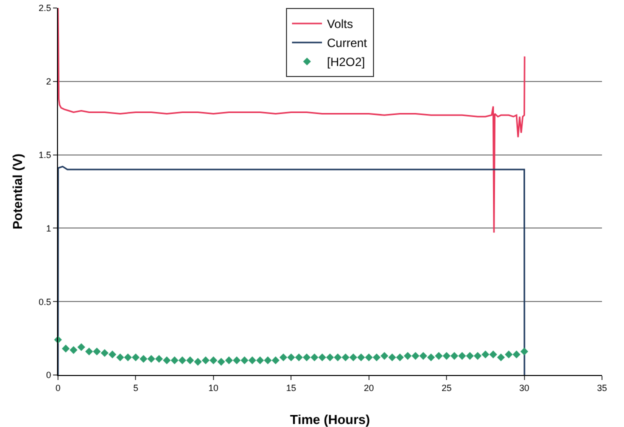 This screenshot has width=624, height=427. What do you see at coordinates (340, 24) in the screenshot?
I see `legend-label: Volts` at bounding box center [340, 24].